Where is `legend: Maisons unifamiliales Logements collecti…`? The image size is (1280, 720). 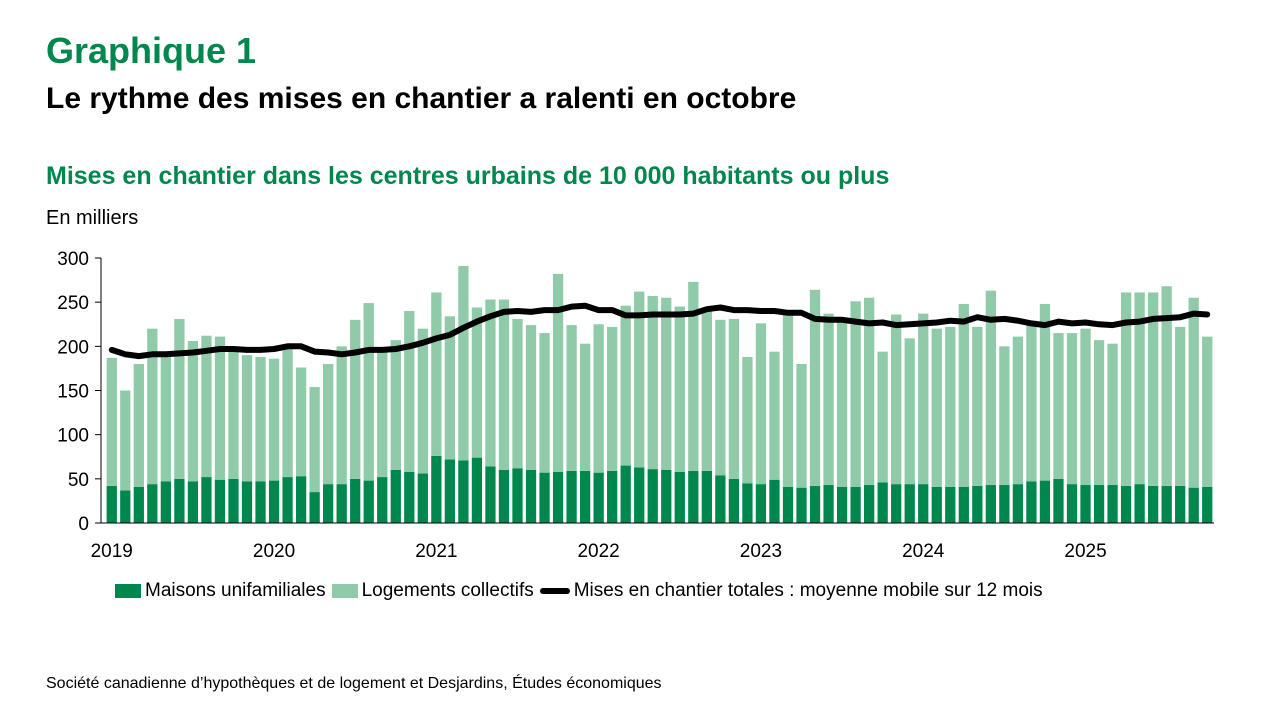
legend: Maisons unifamiliales Logements collecti… is located at coordinates (582, 591).